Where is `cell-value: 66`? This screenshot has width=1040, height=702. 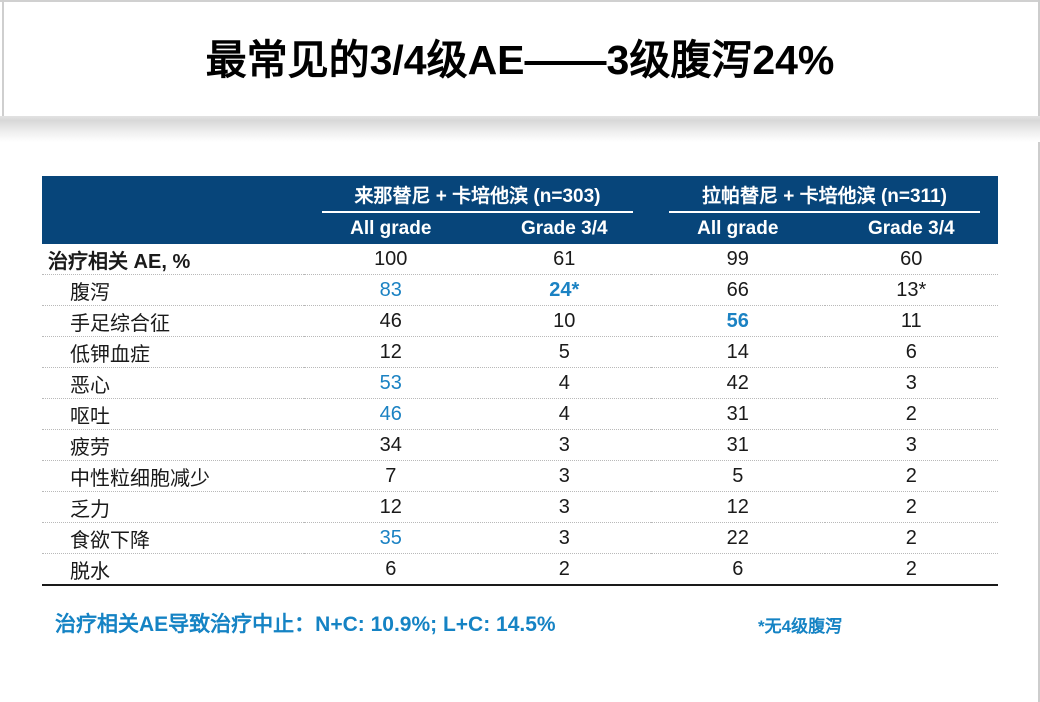
cell-value: 66 is located at coordinates (738, 290).